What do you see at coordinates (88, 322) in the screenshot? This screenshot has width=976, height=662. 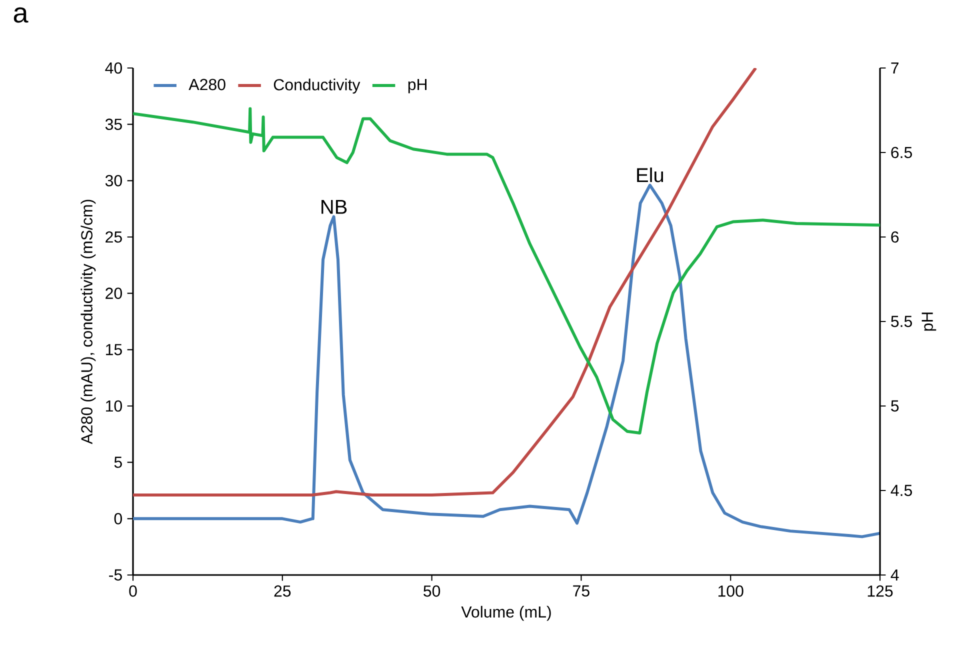 I see `y-axis-title: A280 (mAU), conductivity (mS/cm)` at bounding box center [88, 322].